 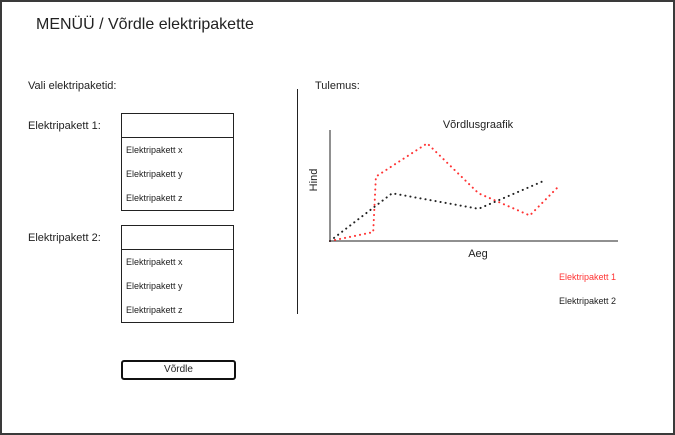 What do you see at coordinates (72, 86) in the screenshot?
I see `select-packages-label: Vali elektripaketid:` at bounding box center [72, 86].